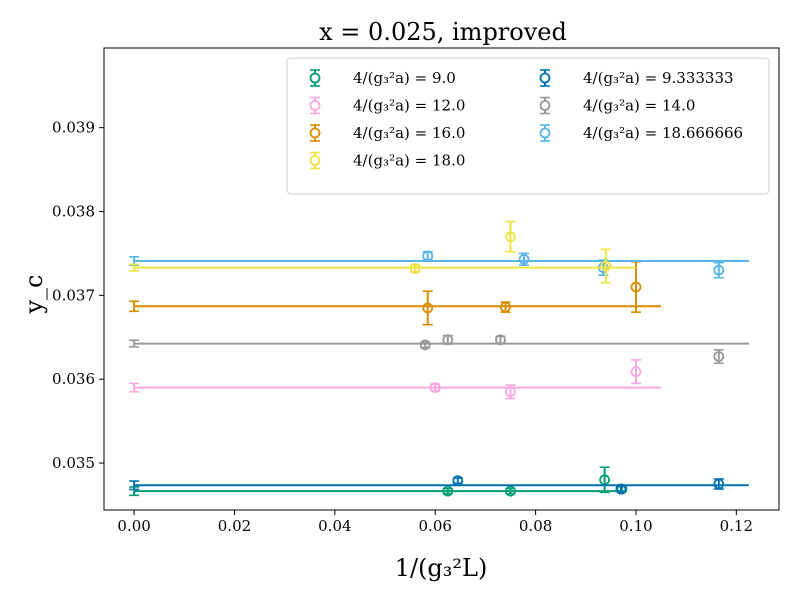 This screenshot has height=598, width=797. Describe the element at coordinates (73, 295) in the screenshot. I see `y-tick-label: 0.037` at that location.